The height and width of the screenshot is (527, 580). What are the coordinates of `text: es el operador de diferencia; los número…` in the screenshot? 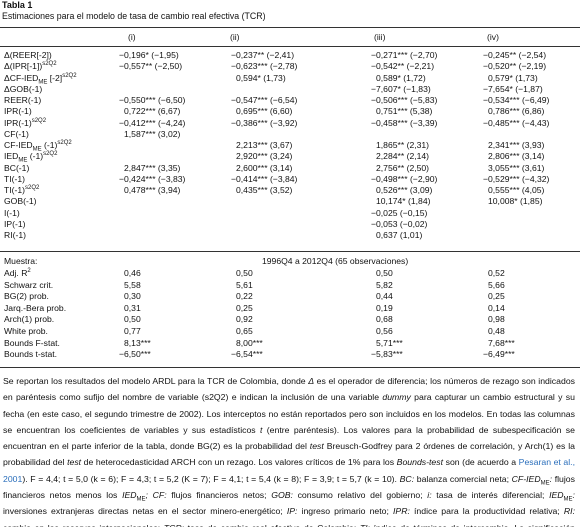 It's located at (289, 389).